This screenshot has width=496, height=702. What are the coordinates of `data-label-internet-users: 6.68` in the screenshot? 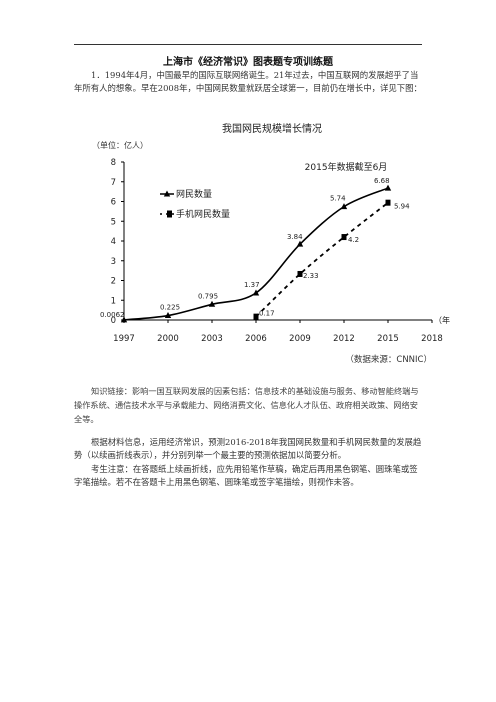 It's located at (382, 181).